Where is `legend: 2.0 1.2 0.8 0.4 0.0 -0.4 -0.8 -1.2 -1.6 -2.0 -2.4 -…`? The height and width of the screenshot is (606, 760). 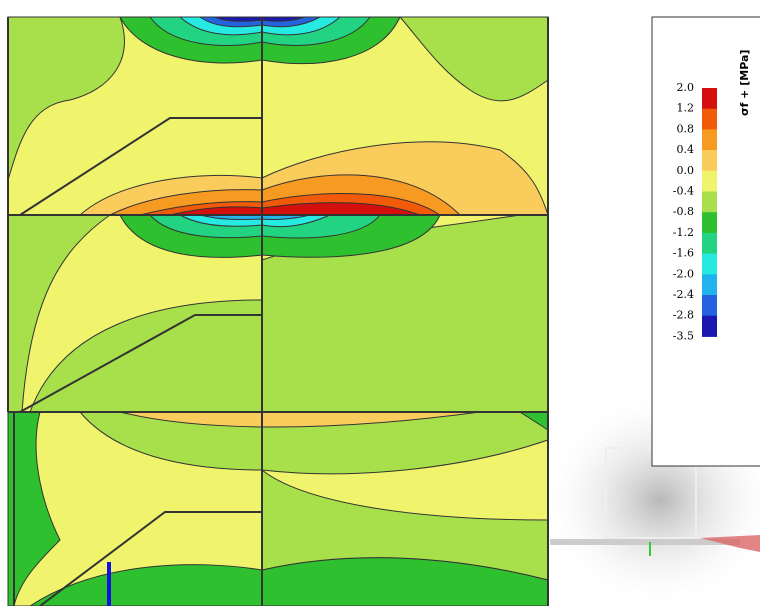 legend: 2.0 1.2 0.8 0.4 0.0 -0.4 -0.8 -1.2 -1.6 -2.0 -2.4 -… is located at coordinates (695, 211).